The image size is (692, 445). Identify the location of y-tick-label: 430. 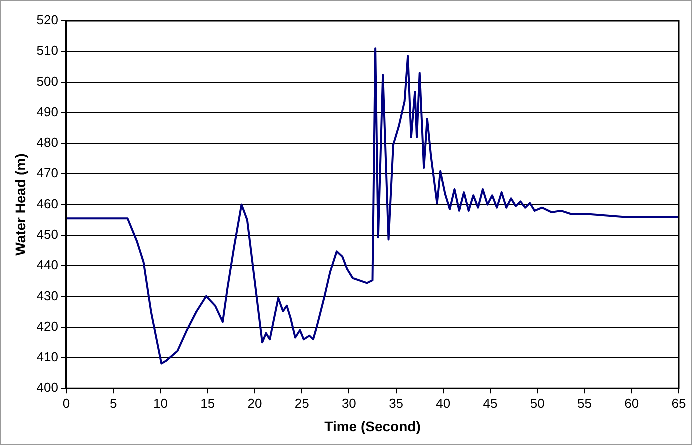
(47, 296).